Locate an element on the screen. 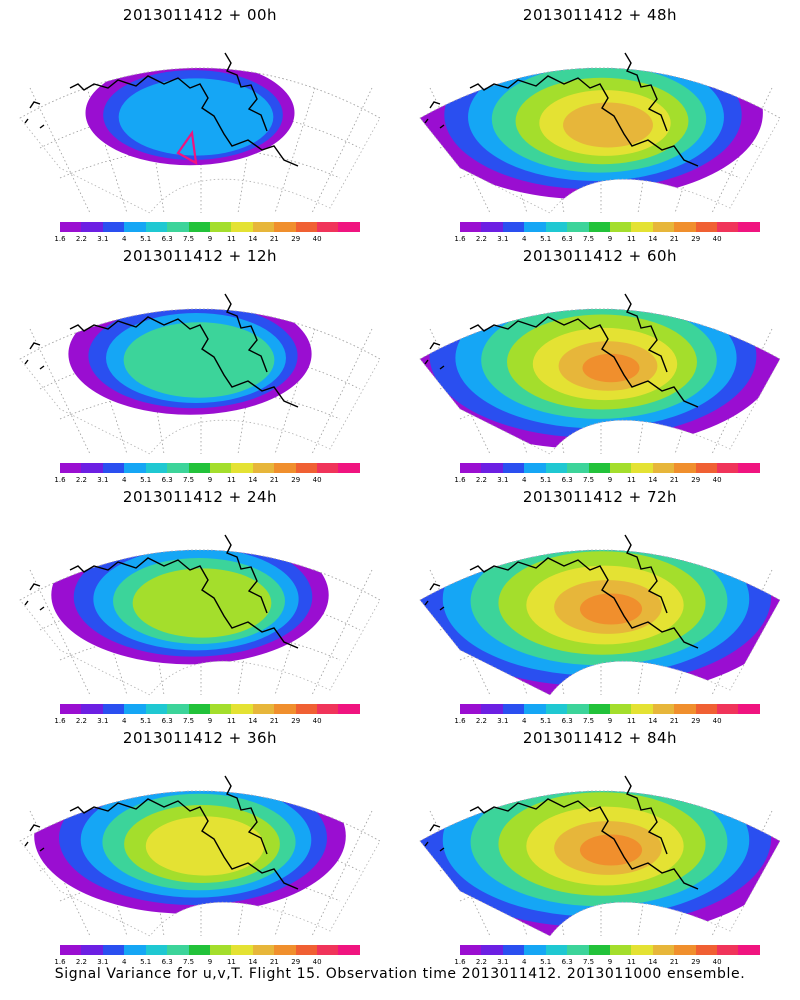 Image resolution: width=800 pixels, height=1000 pixels. panel-title: 2013011412 + 48h is located at coordinates (600, 15).